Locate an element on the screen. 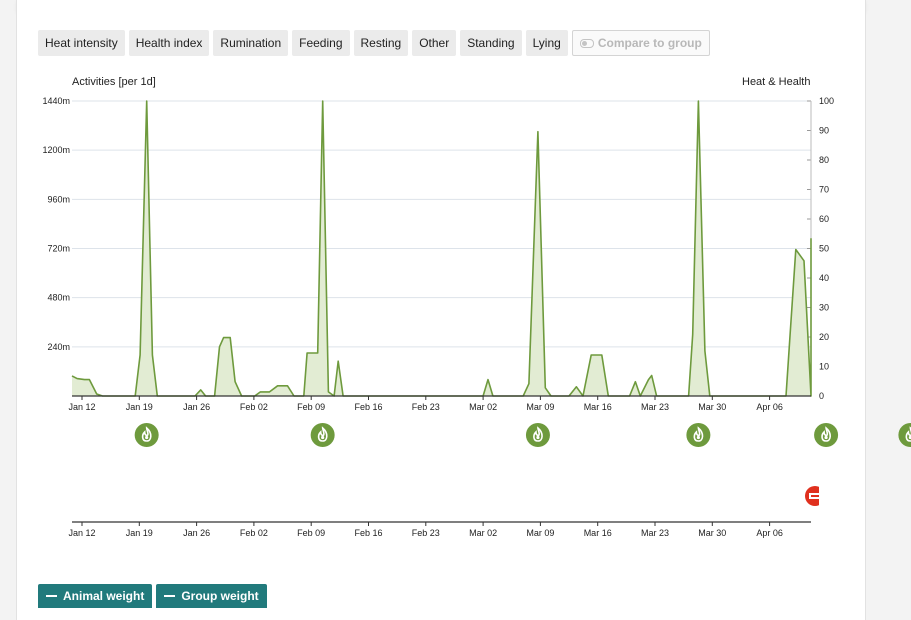 The height and width of the screenshot is (620, 911). y-left-tick-label: 240m is located at coordinates (58, 347).